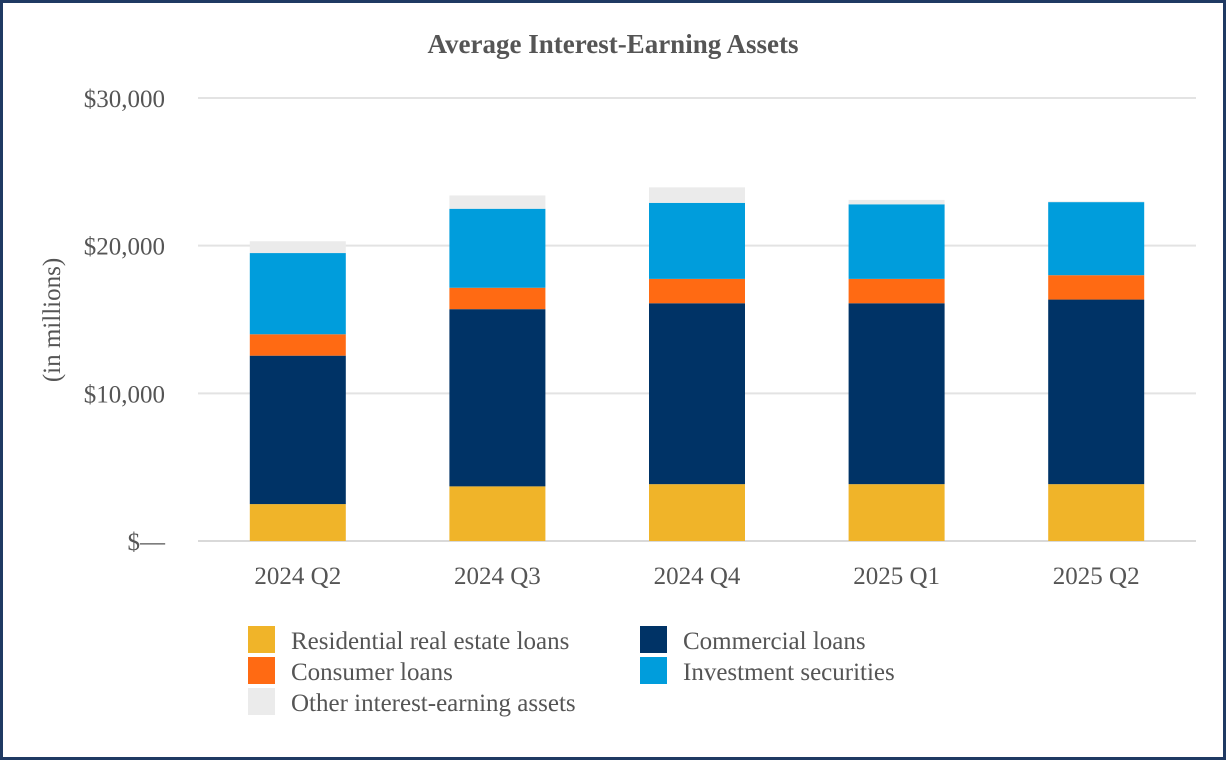 The image size is (1226, 760). I want to click on legend-label: Commercial loans, so click(774, 641).